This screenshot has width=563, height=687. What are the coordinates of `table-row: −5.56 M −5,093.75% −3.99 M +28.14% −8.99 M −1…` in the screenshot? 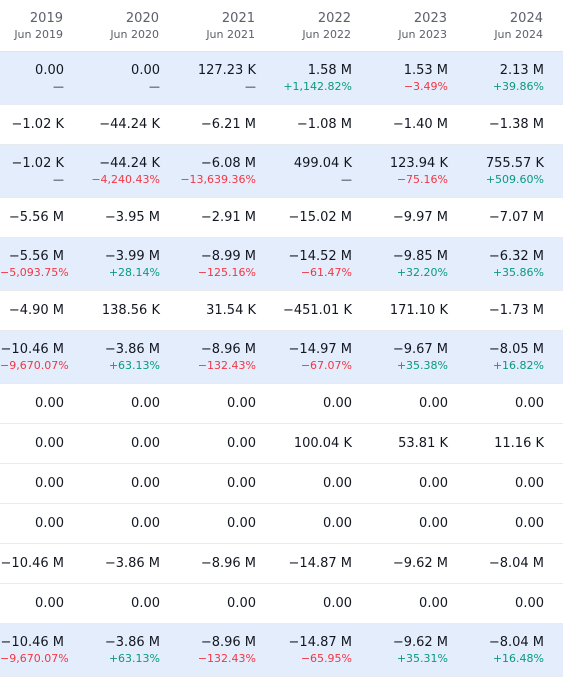 It's located at (281, 264).